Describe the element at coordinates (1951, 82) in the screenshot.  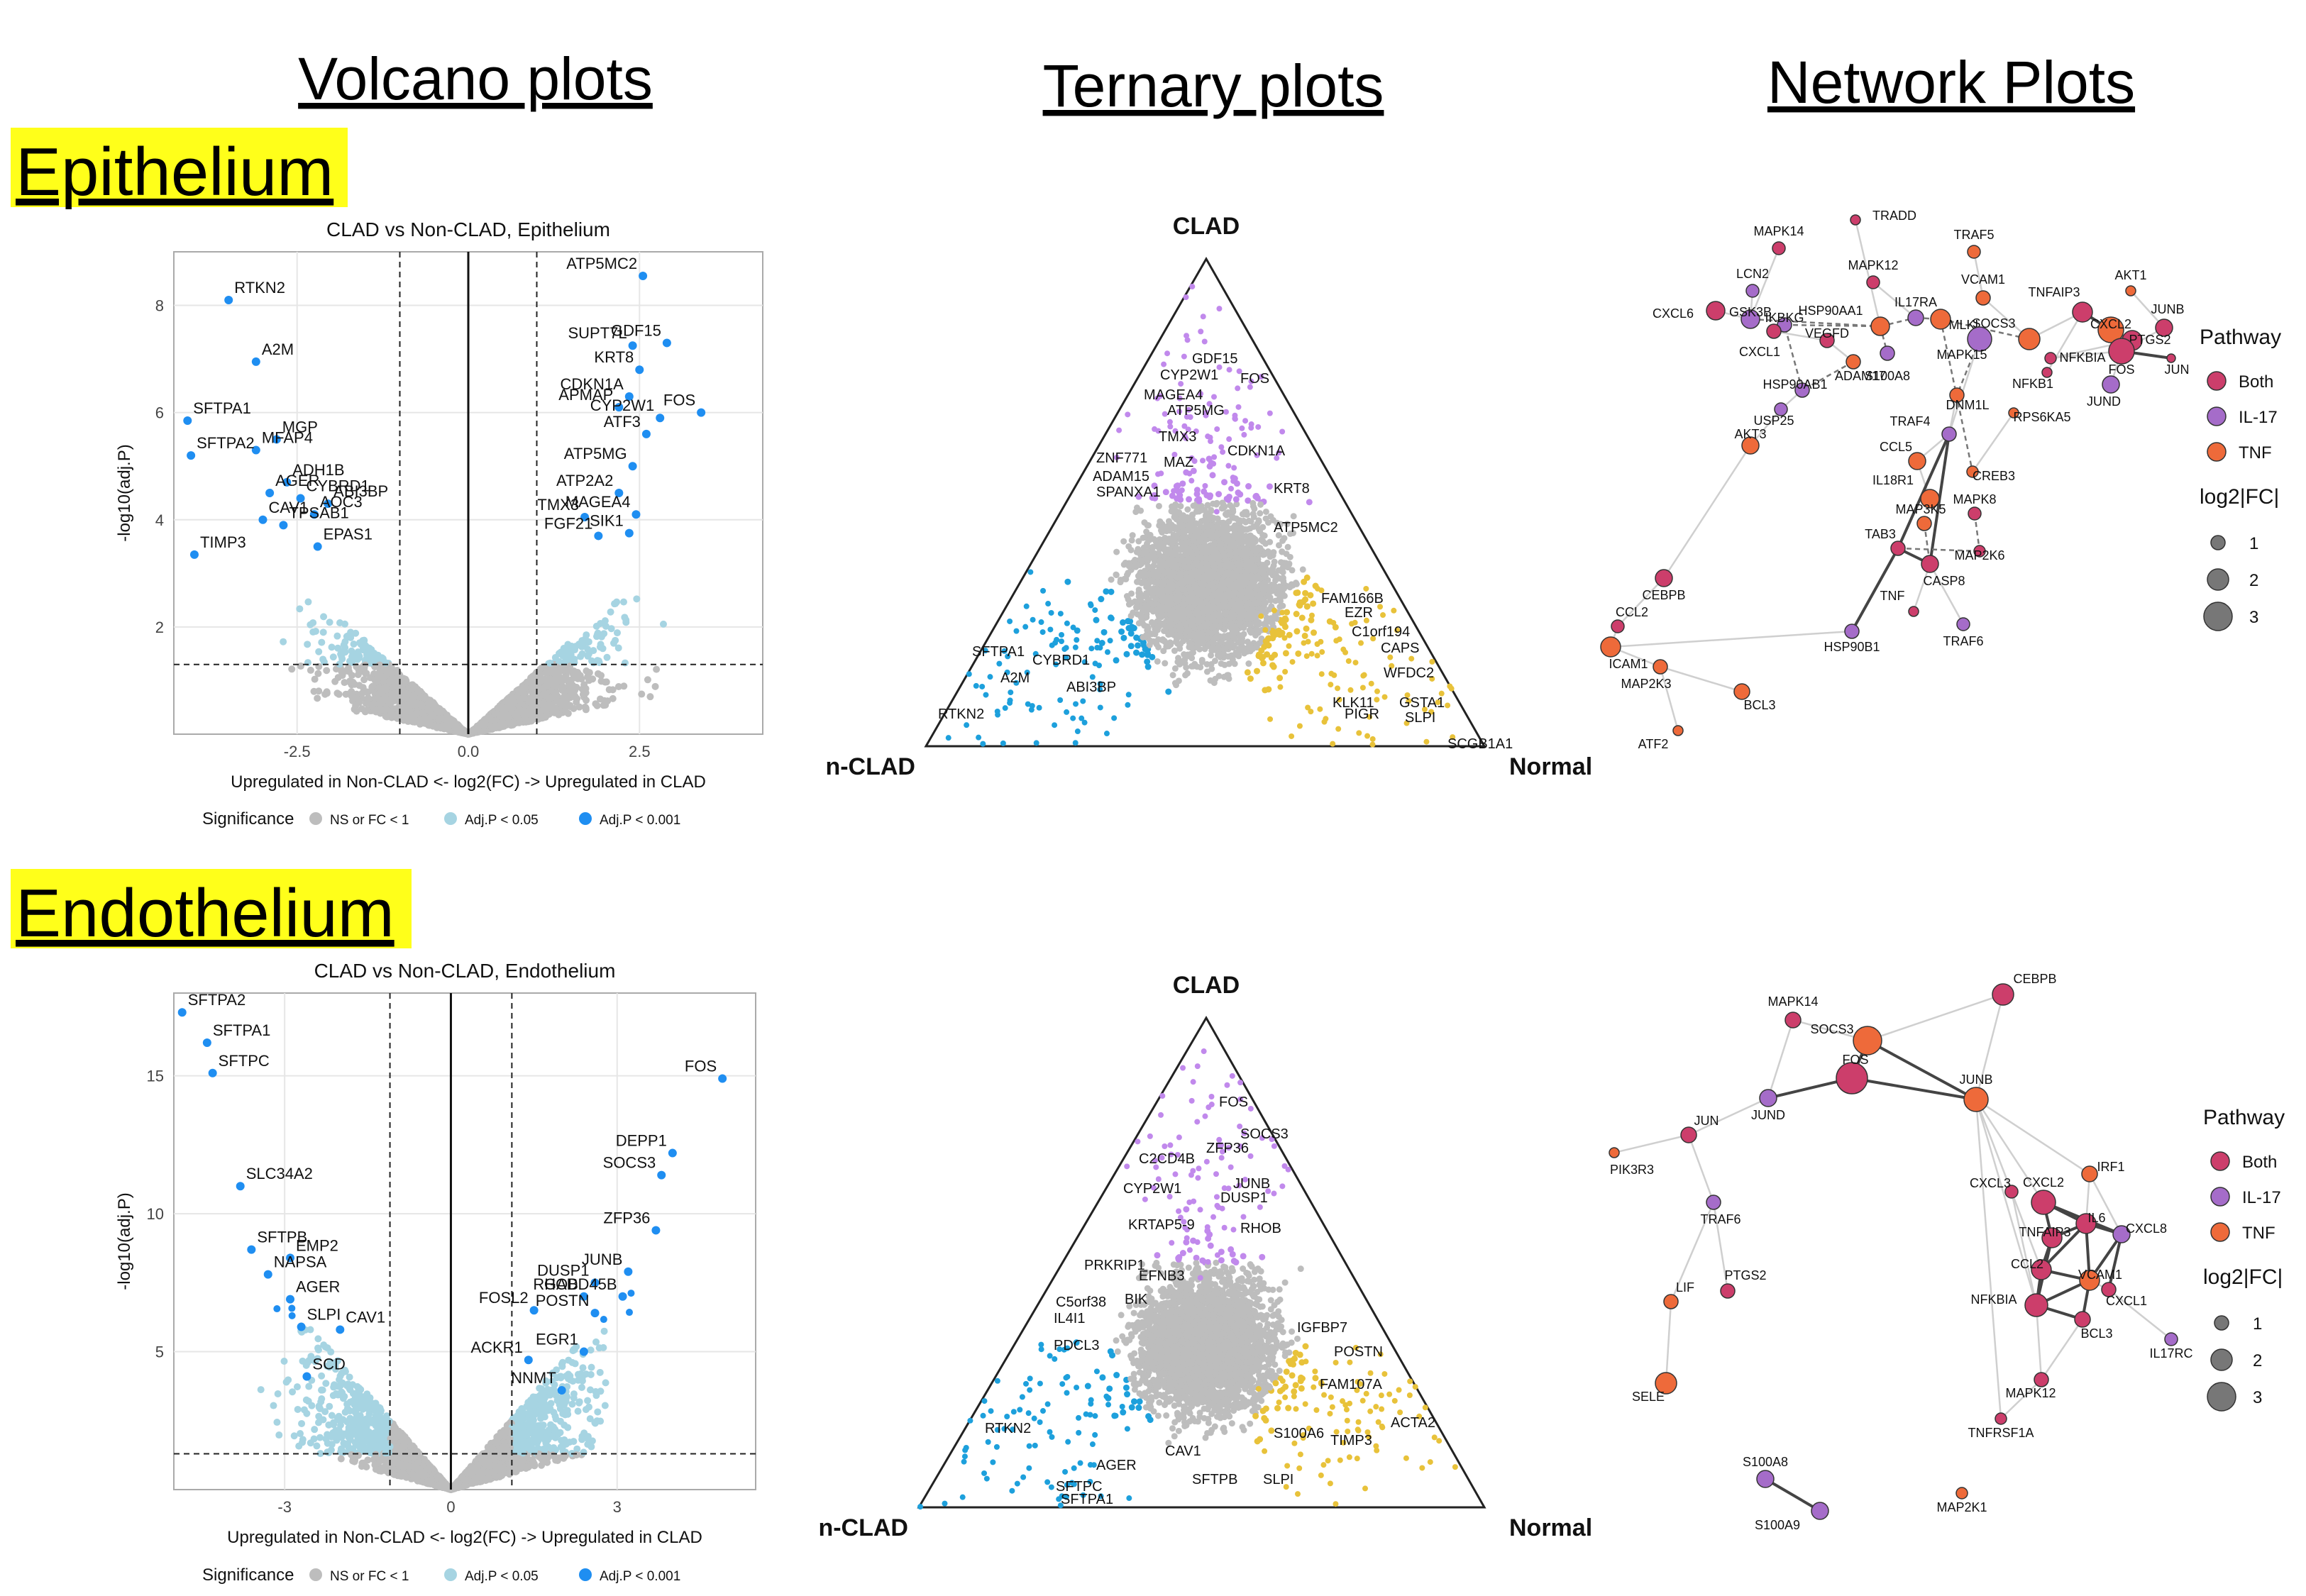
I see `header-network: Network Plots` at that location.